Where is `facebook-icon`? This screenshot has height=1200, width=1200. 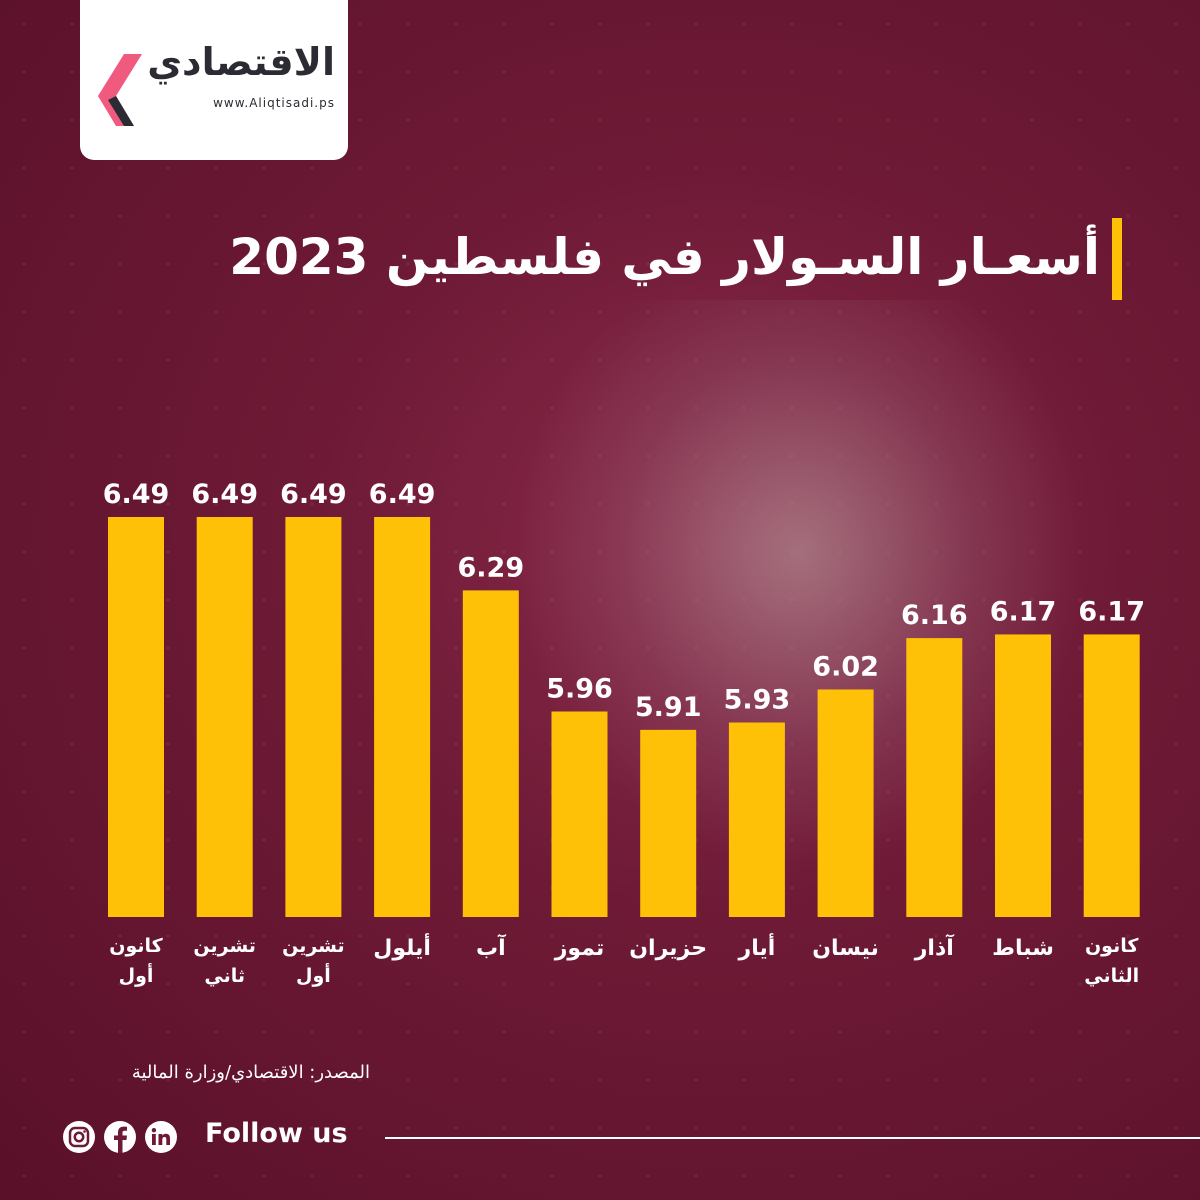
facebook-icon is located at coordinates (120, 1137).